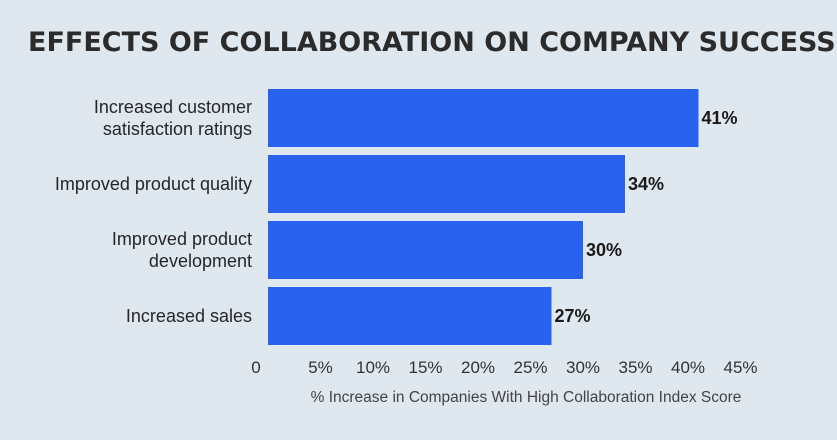  Describe the element at coordinates (720, 118) in the screenshot. I see `value-label-0: 41%` at that location.